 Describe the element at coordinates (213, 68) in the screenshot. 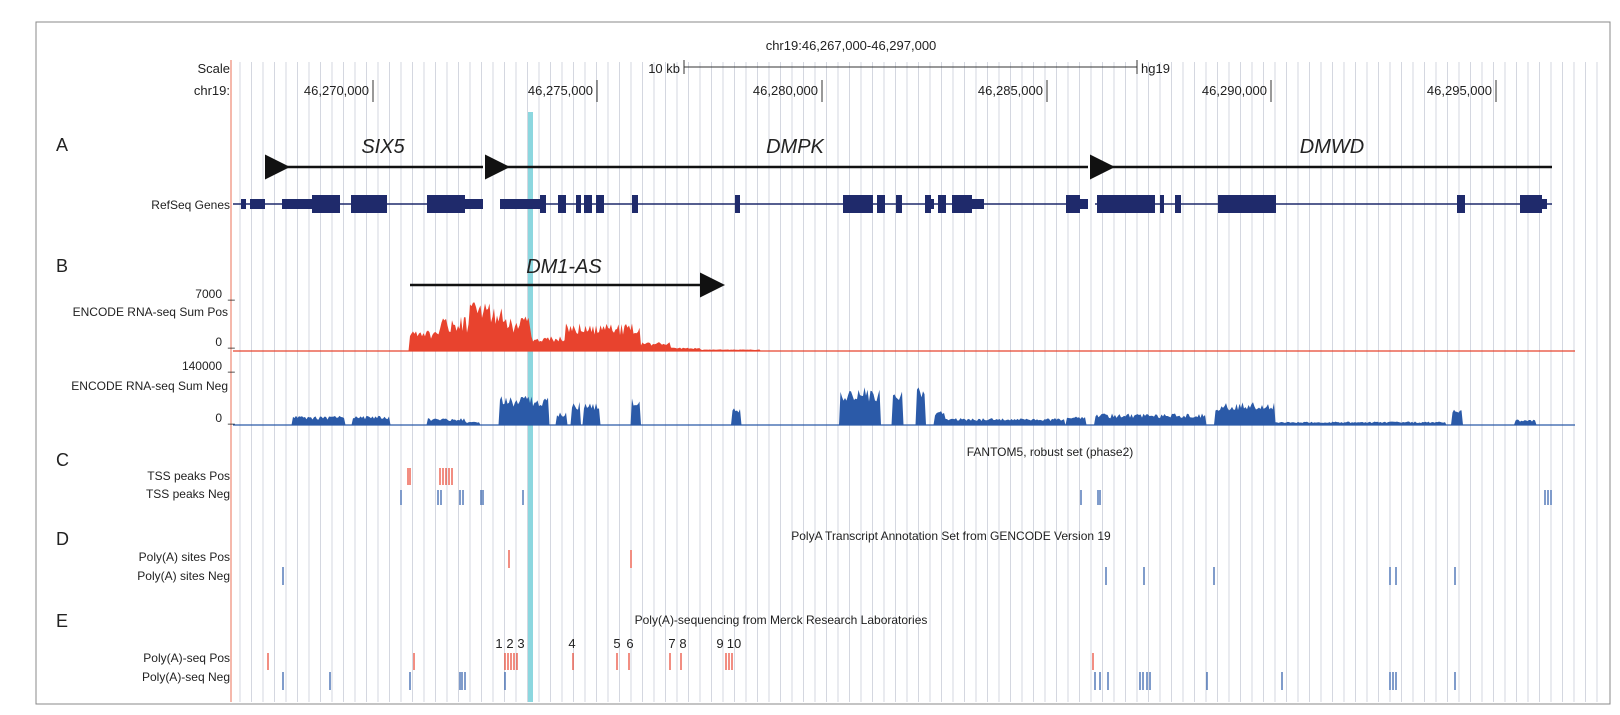

I see `scale-label: Scale` at that location.